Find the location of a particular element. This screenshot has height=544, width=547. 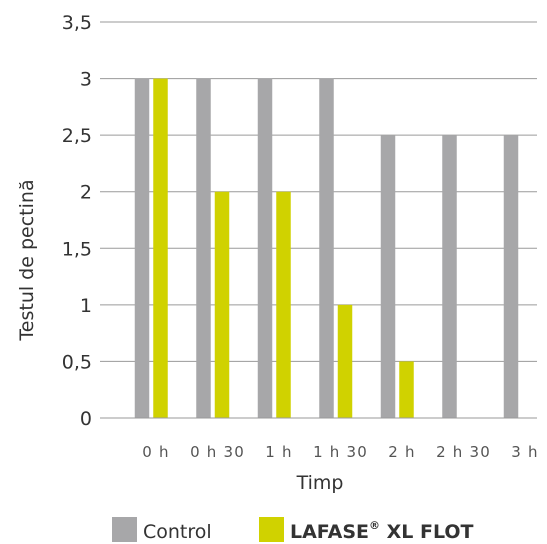

legend-label-lafase-name: LAFASE is located at coordinates (329, 532).